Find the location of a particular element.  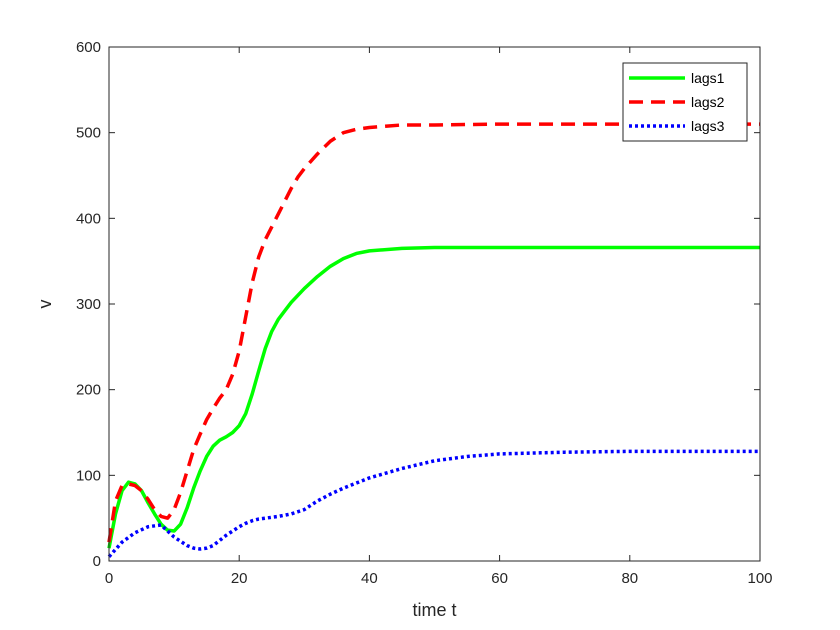

y-axis-label: v is located at coordinates (45, 304).